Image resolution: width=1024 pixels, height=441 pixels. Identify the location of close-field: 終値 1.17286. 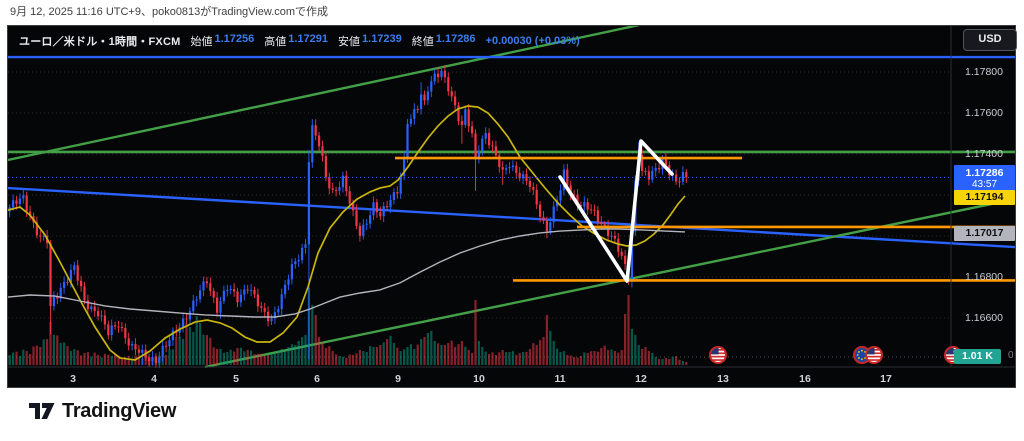
(443, 40).